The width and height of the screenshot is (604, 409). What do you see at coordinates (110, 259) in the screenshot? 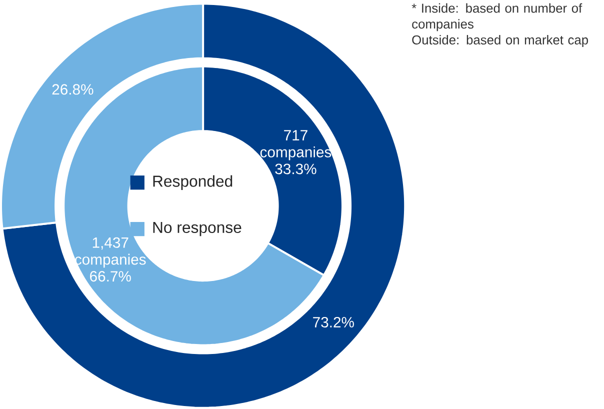
I see `data-label: 1,437 companies 66.7%` at bounding box center [110, 259].